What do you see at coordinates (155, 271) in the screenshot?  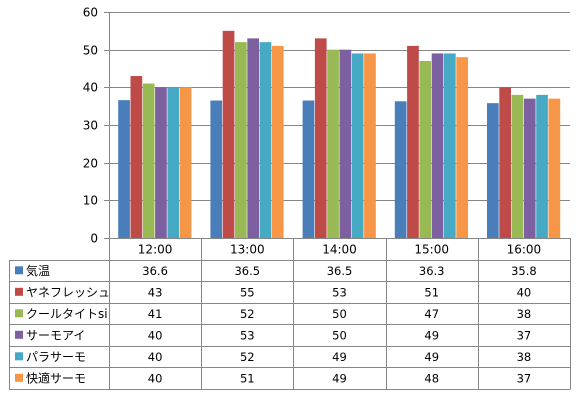 I see `data-cell: 36.6` at bounding box center [155, 271].